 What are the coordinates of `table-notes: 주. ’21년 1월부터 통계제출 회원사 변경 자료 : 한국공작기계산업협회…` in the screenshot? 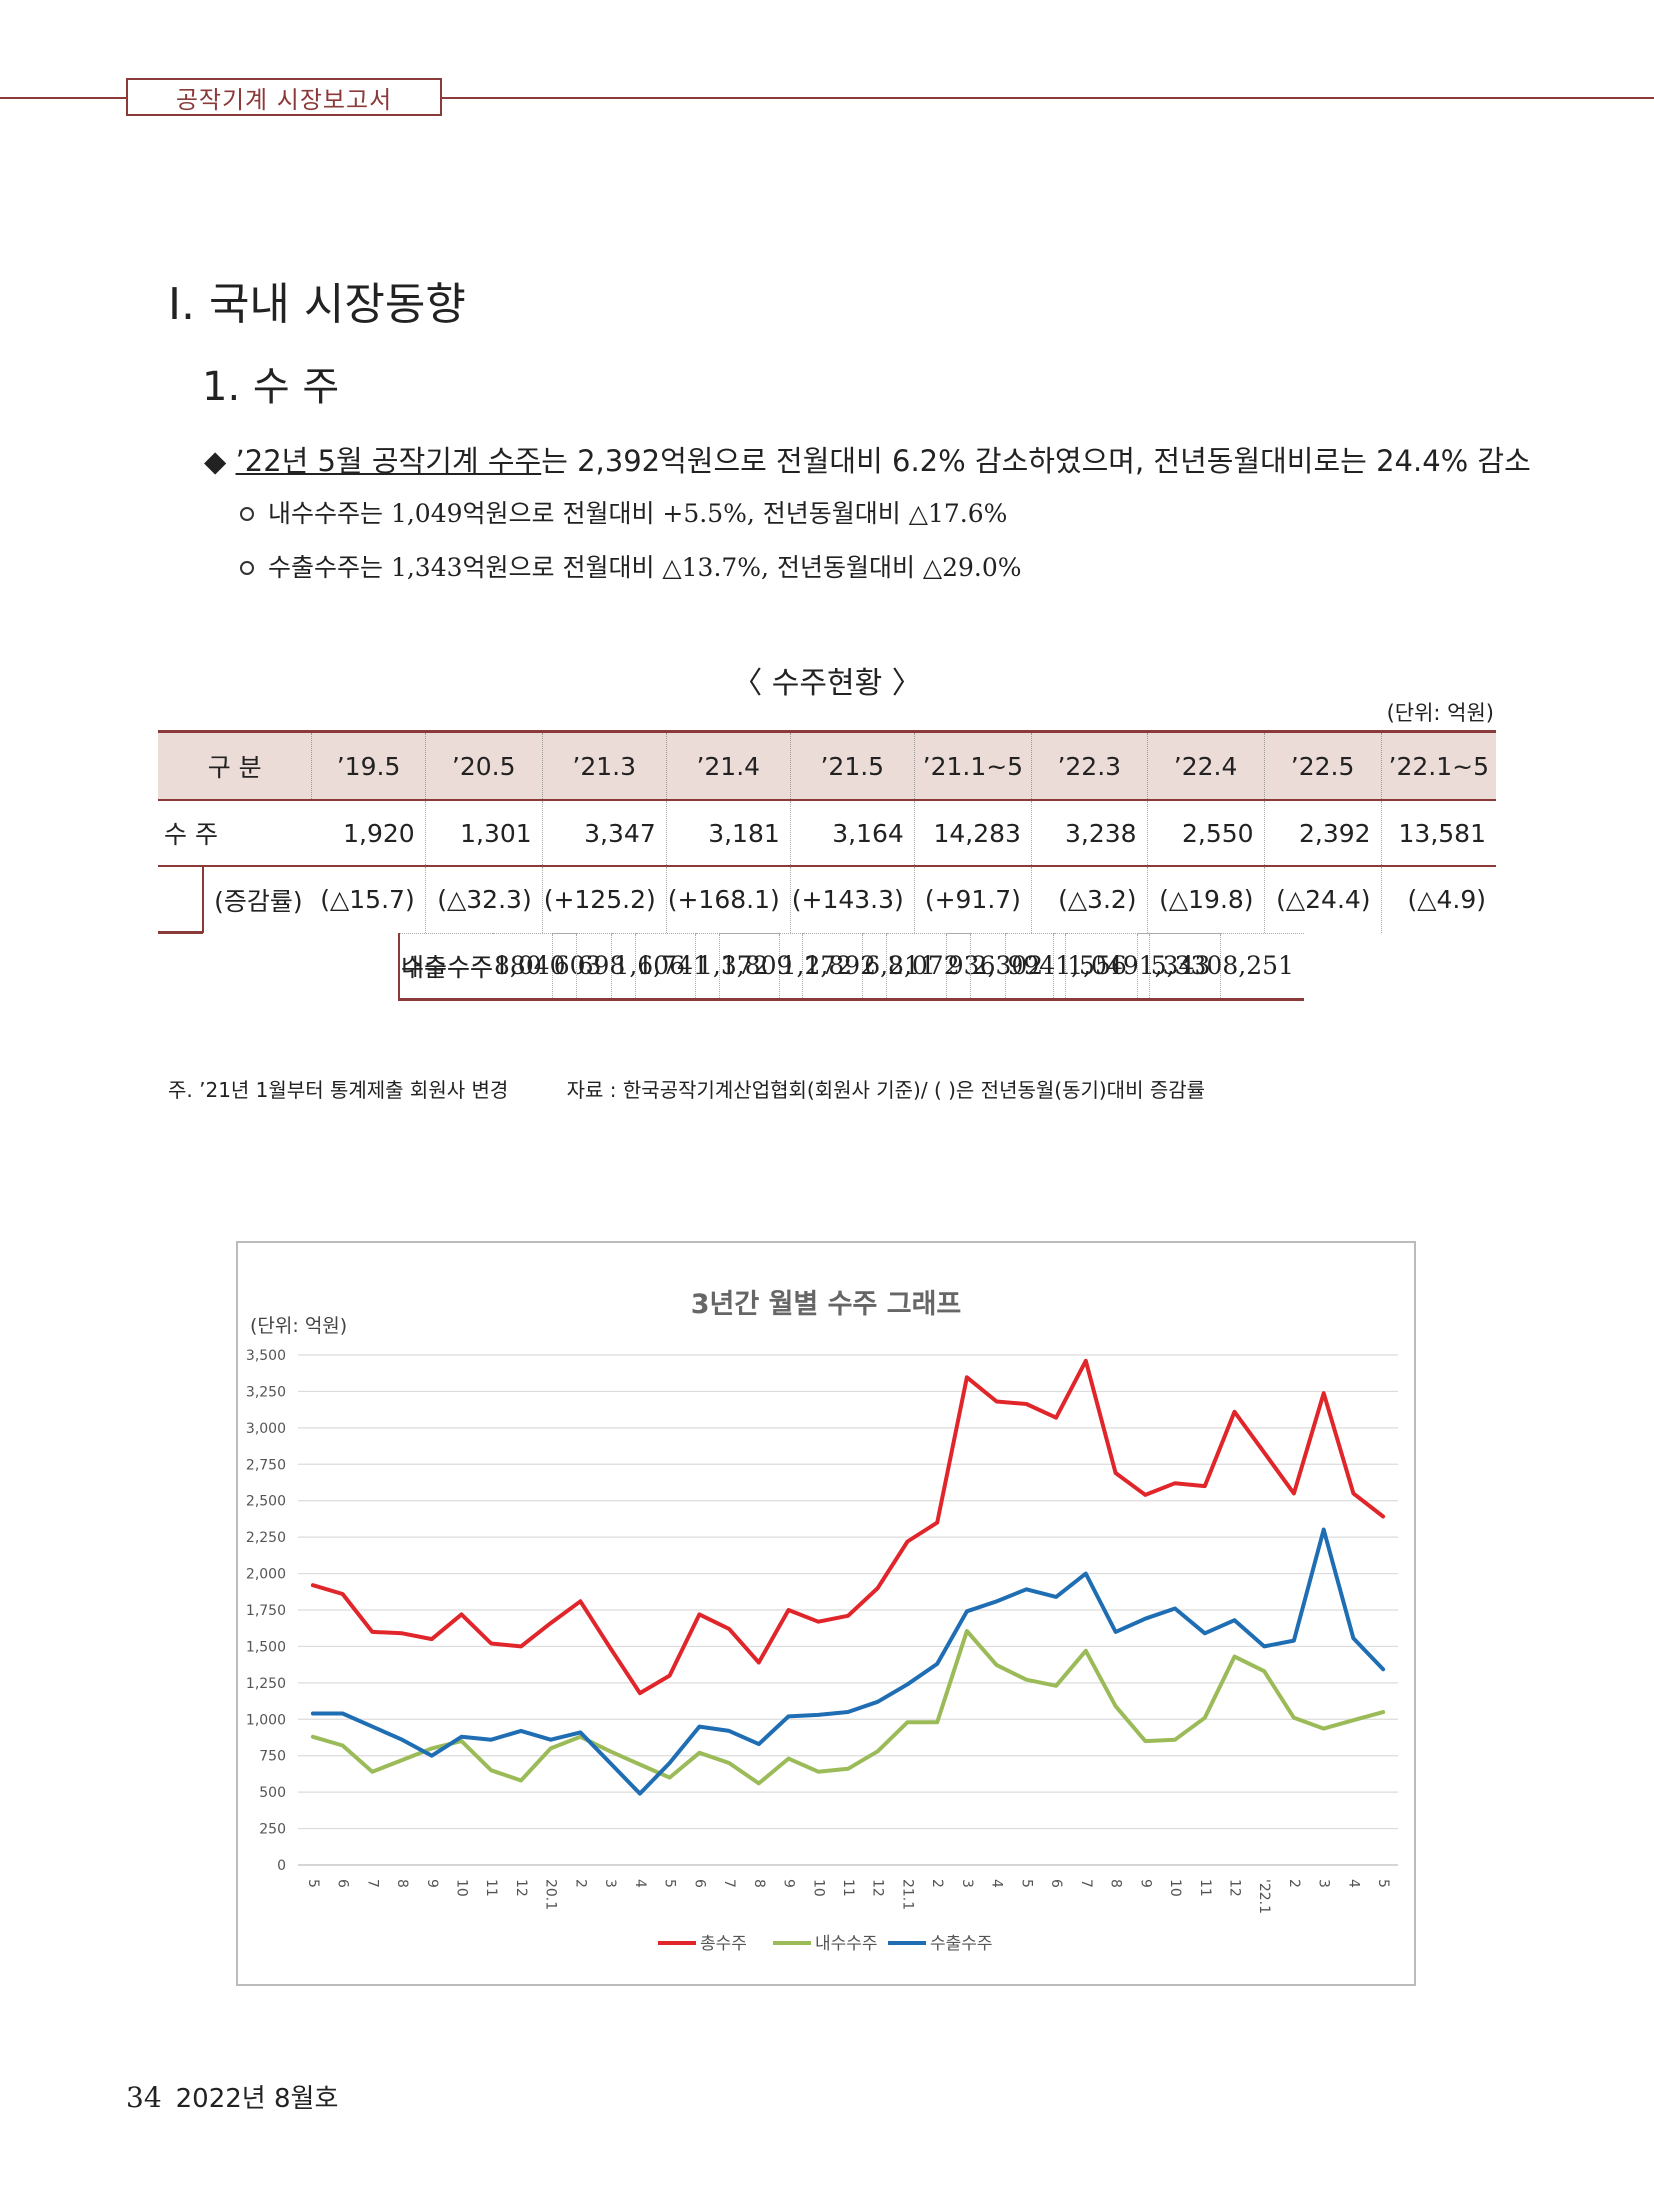 It's located at (686, 1088).